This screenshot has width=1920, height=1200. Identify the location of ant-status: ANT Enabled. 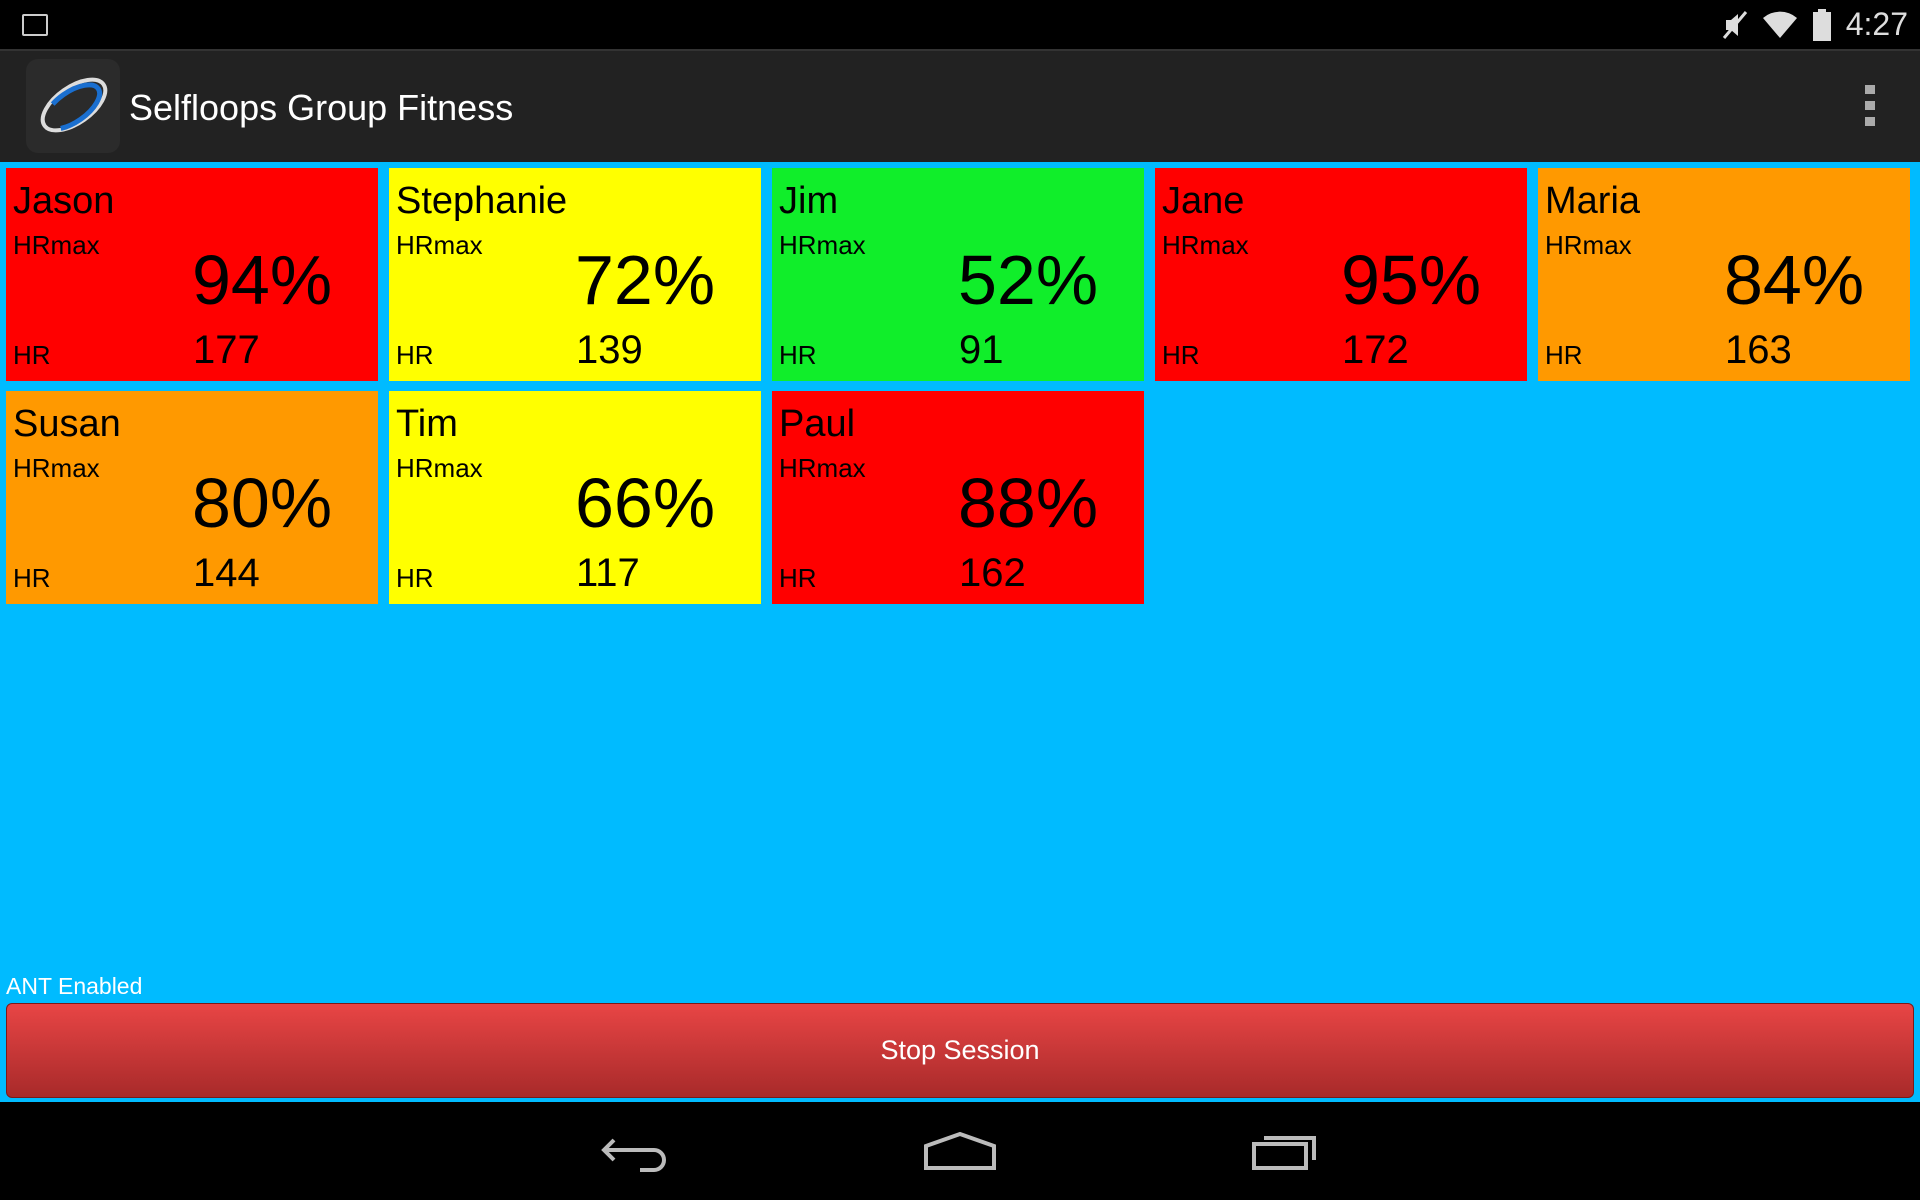
(74, 986).